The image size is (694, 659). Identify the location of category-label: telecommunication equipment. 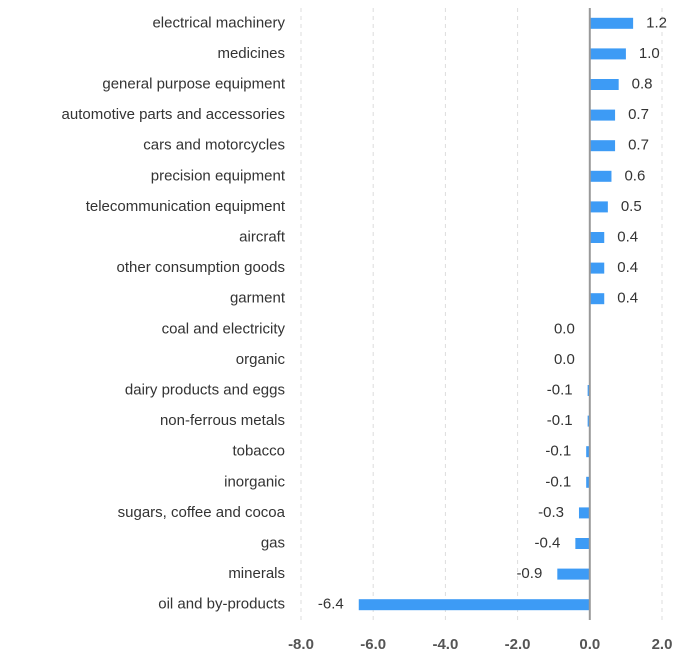
(186, 206).